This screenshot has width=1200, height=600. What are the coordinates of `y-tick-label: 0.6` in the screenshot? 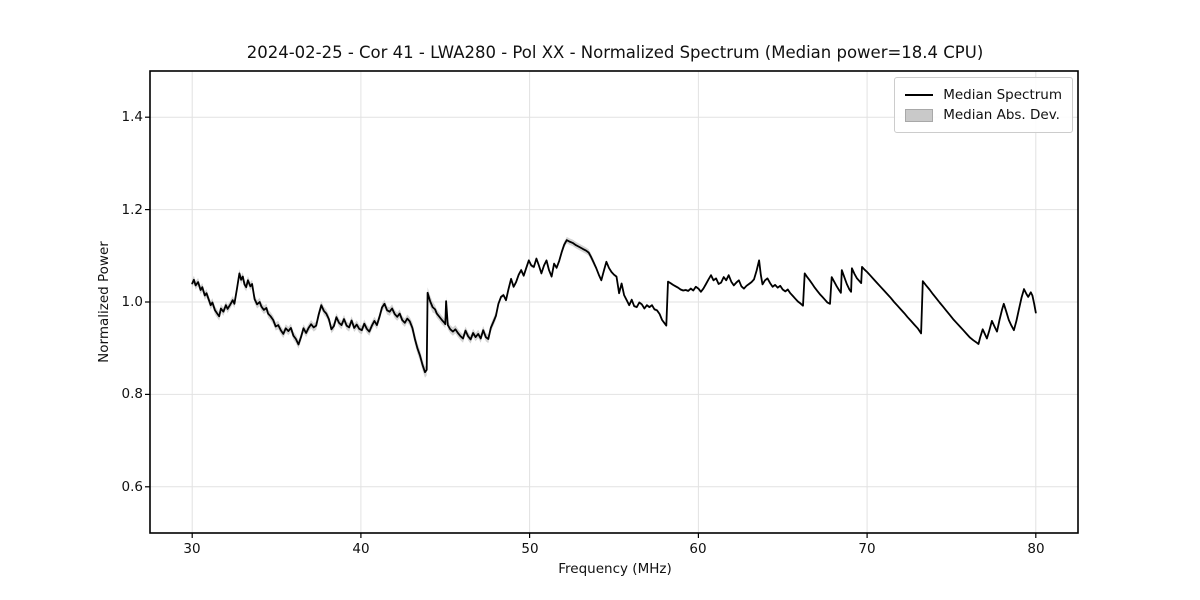 It's located at (132, 487).